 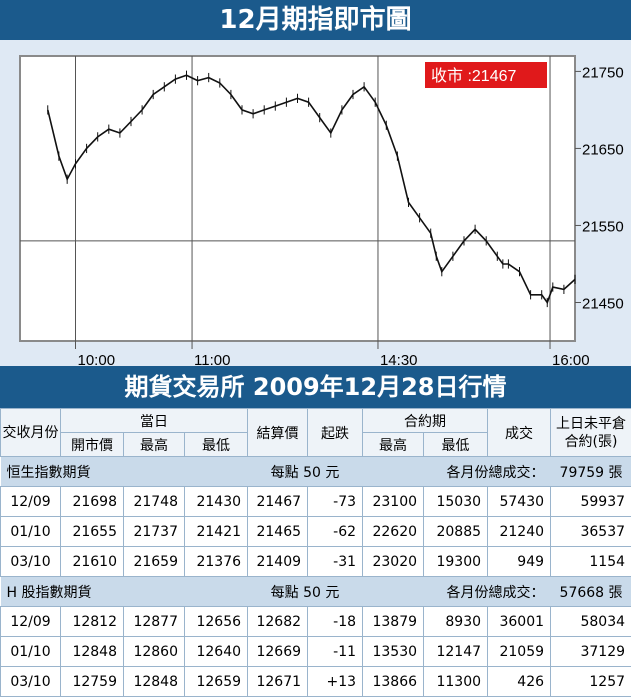 I want to click on table-cell: 12/09, so click(x=31, y=502).